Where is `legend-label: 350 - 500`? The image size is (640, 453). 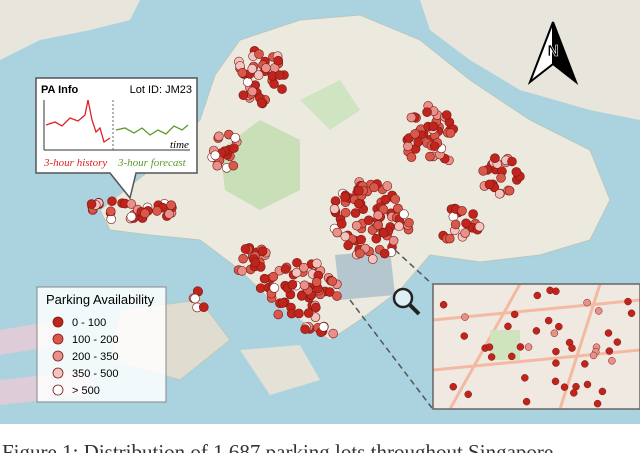 legend-label: 350 - 500 is located at coordinates (95, 374).